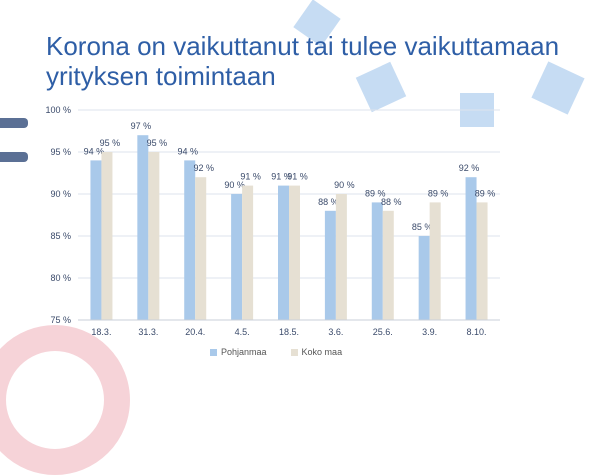 The image size is (600, 475). What do you see at coordinates (101, 332) in the screenshot?
I see `x-tick-label: 18.3.` at bounding box center [101, 332].